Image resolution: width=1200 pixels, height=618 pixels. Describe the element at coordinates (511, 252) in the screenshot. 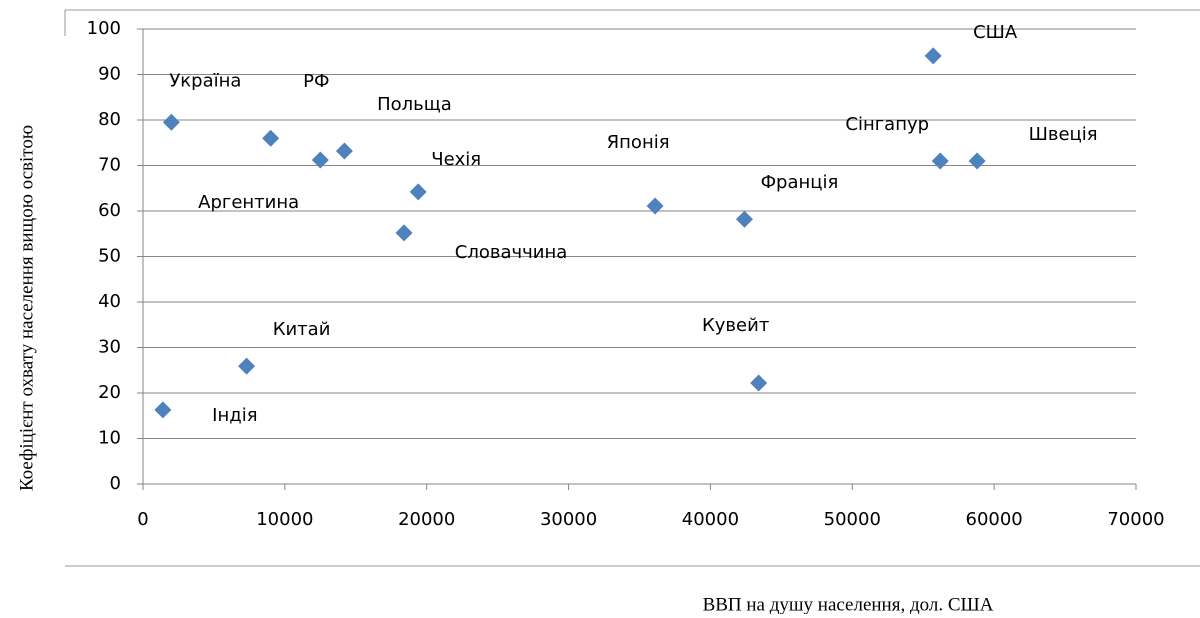

I see `point-label: Словаччина` at that location.